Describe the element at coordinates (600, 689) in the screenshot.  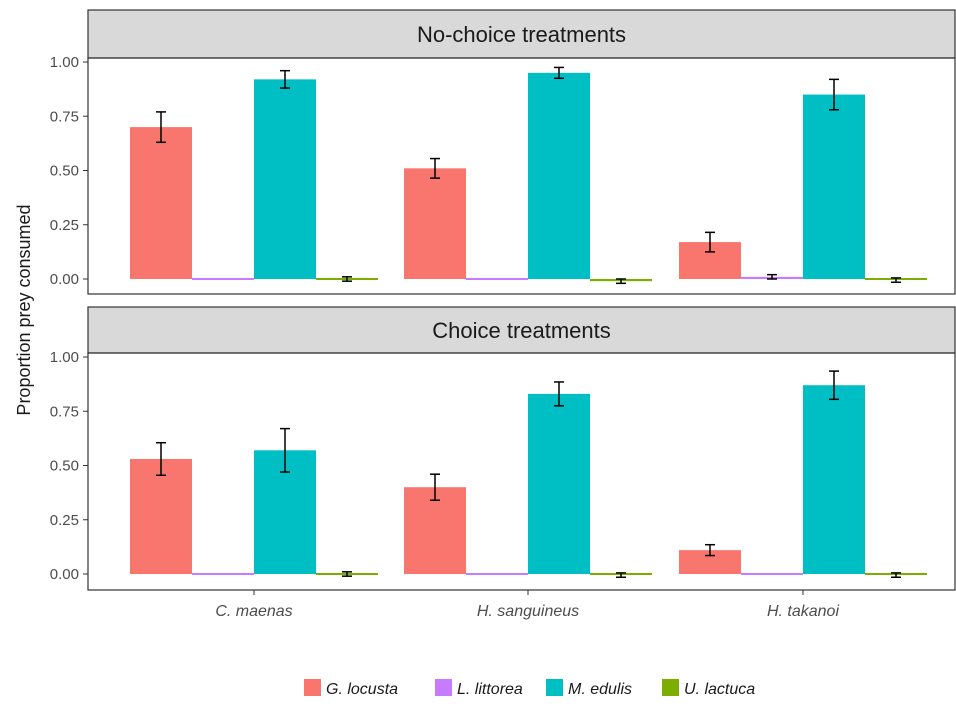
I see `legend-label: M. edulis` at that location.